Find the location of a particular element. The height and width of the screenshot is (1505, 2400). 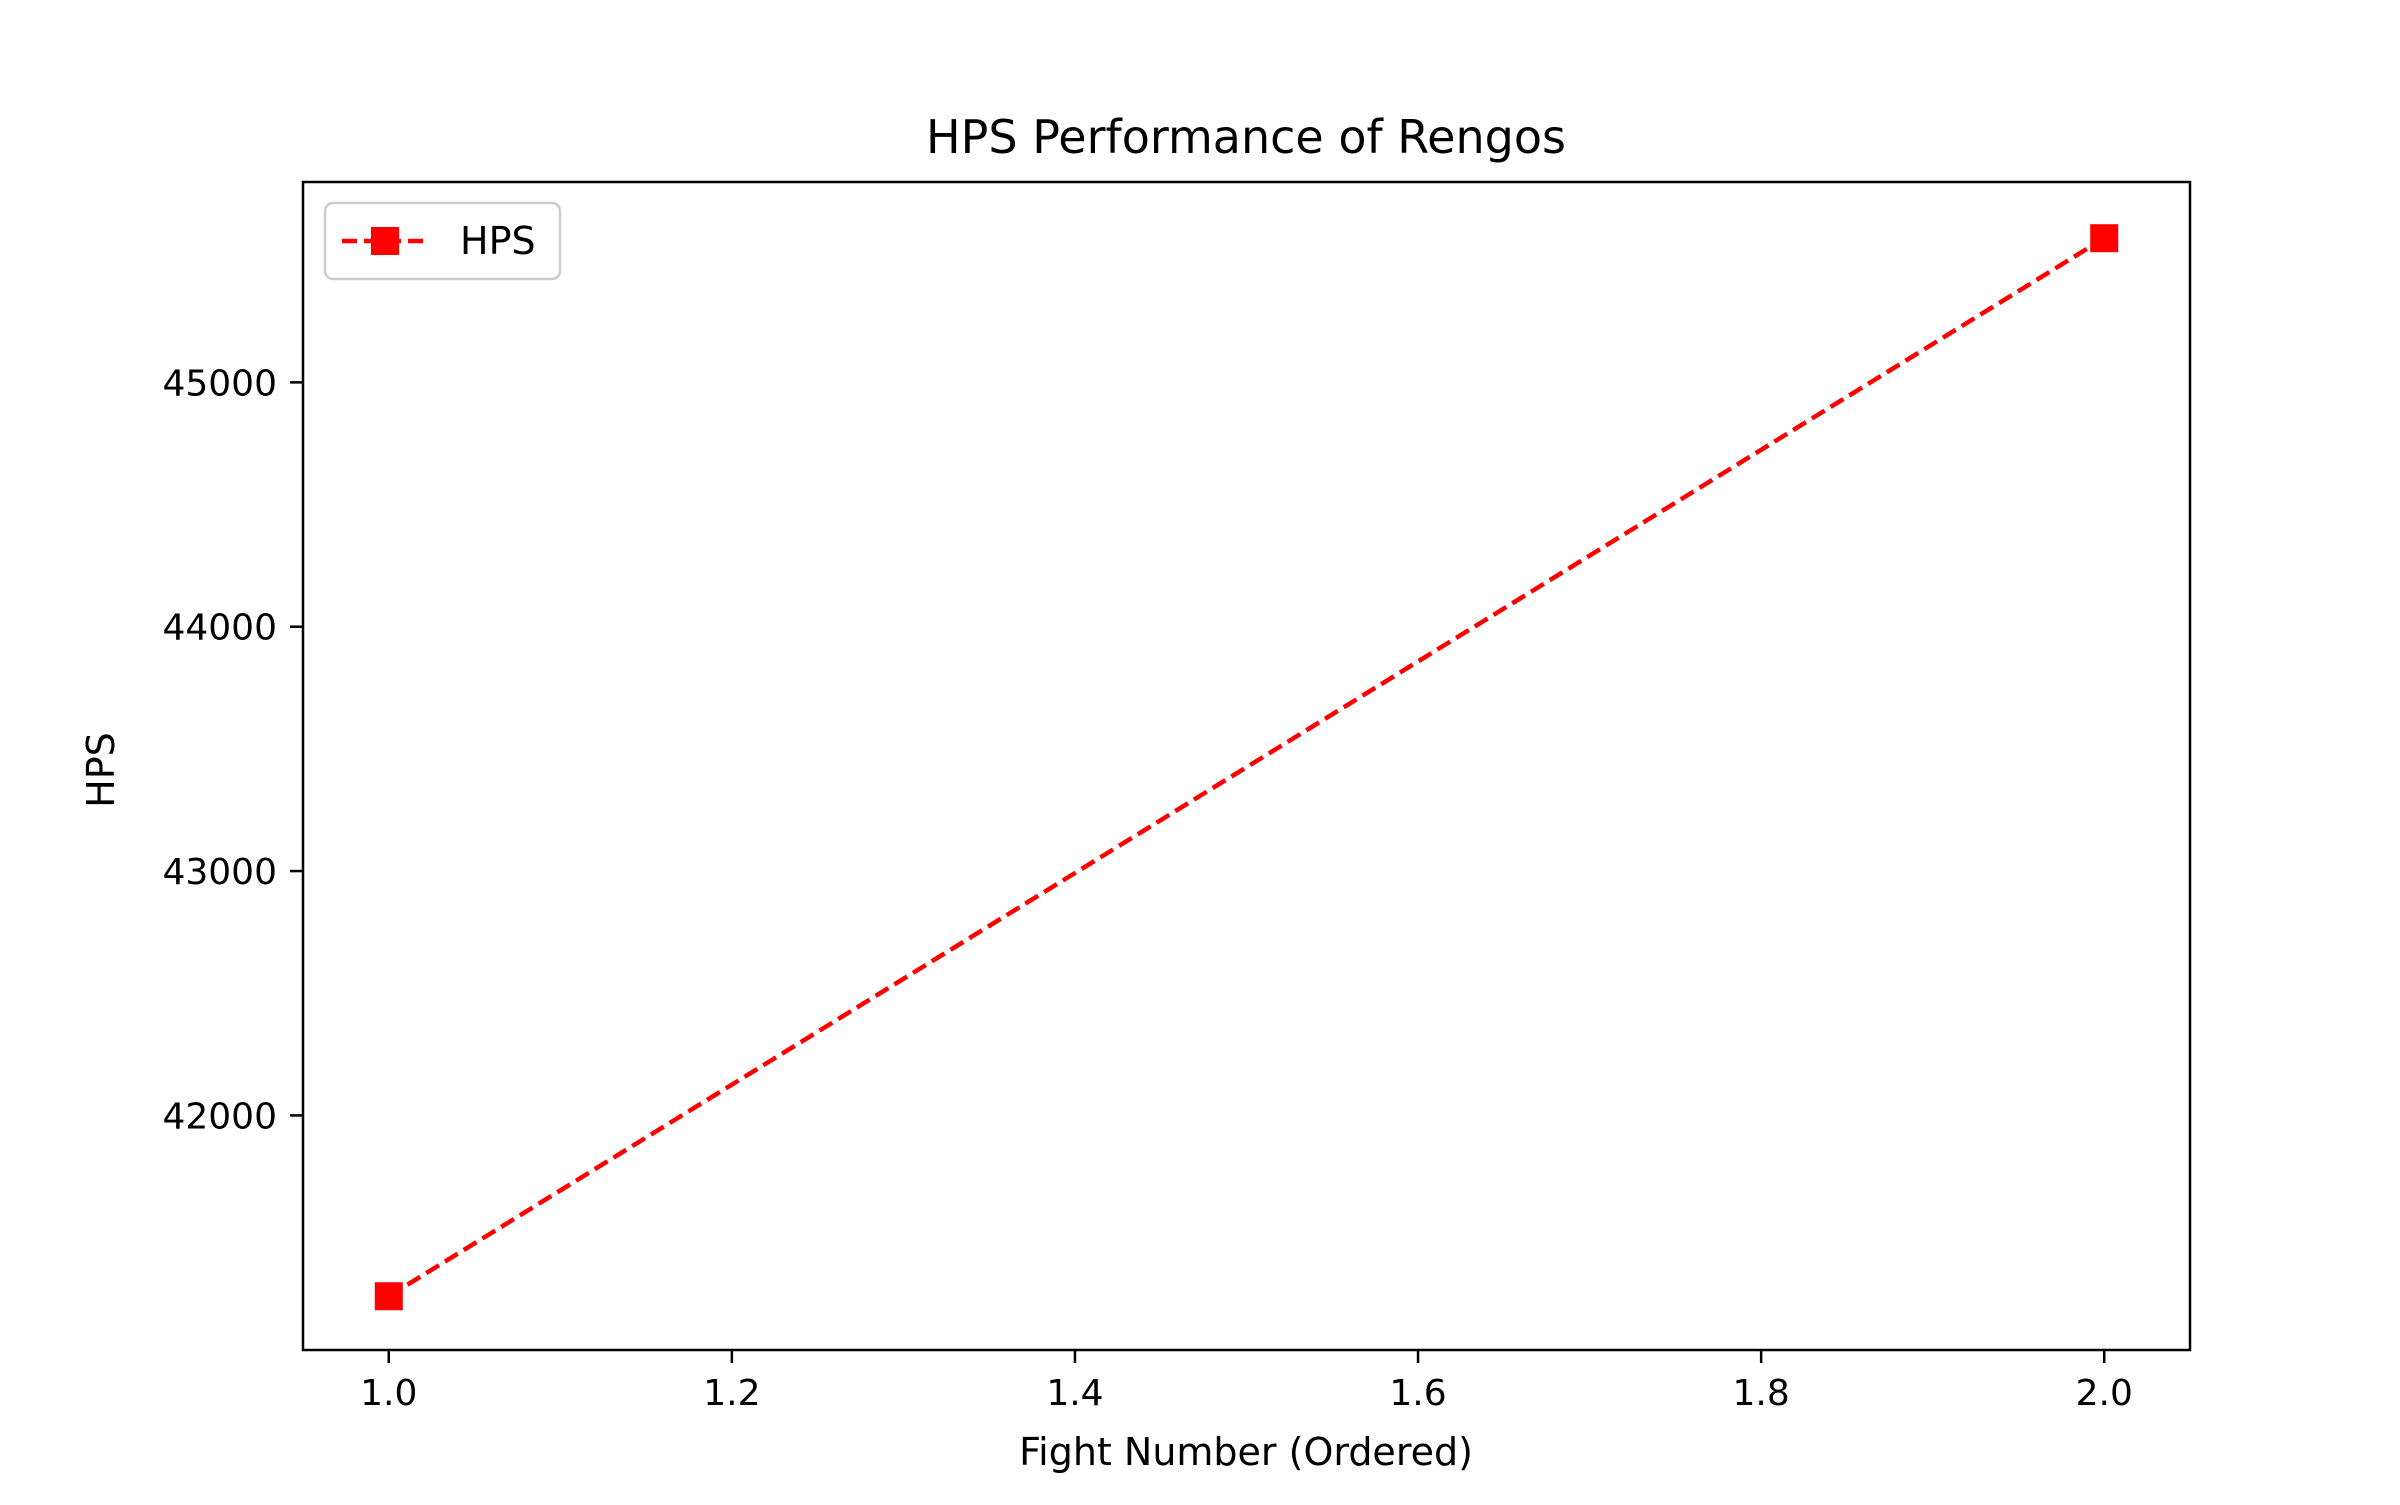

x-axis-label: Fight Number (Ordered) is located at coordinates (1246, 1452).